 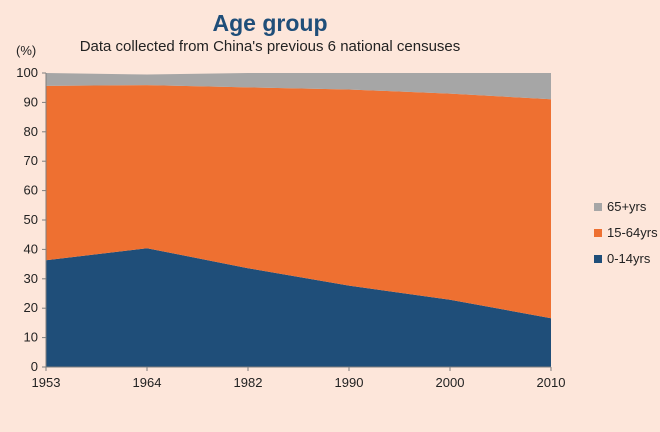 I want to click on legend-label: 65+yrs, so click(x=627, y=206).